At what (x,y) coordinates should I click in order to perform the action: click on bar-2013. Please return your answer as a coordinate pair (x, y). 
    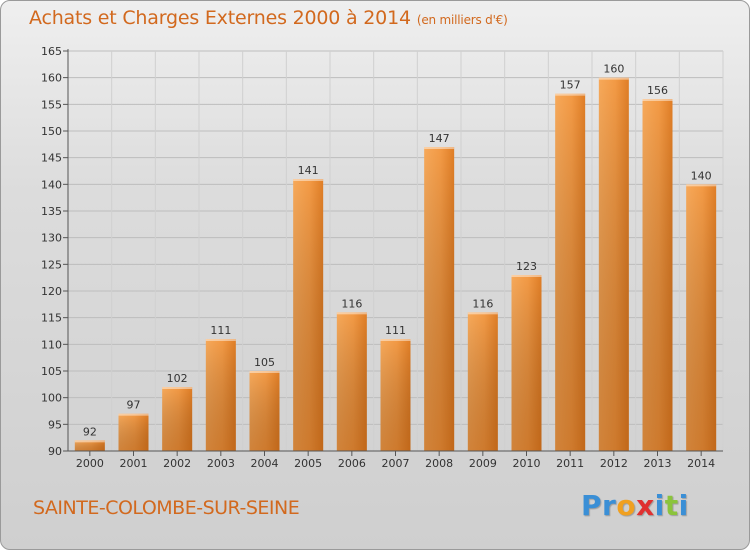
    Looking at the image, I should click on (657, 275).